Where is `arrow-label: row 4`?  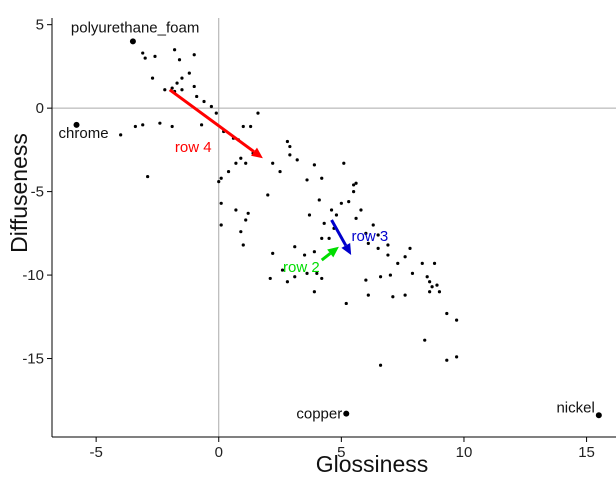
arrow-label: row 4 is located at coordinates (193, 147).